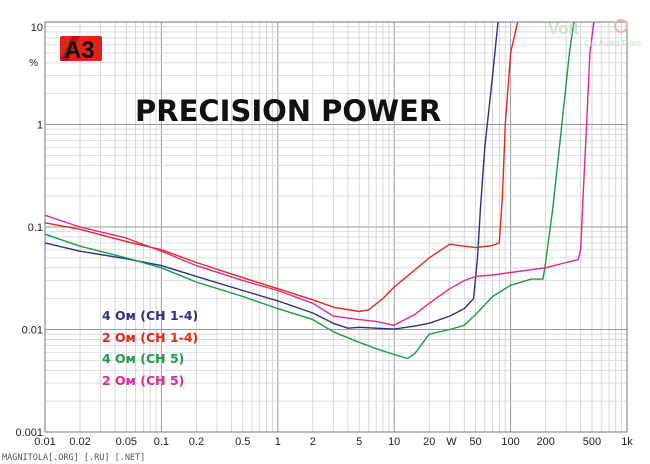 The width and height of the screenshot is (650, 464). What do you see at coordinates (627, 442) in the screenshot?
I see `x-tick-label: 1k` at bounding box center [627, 442].